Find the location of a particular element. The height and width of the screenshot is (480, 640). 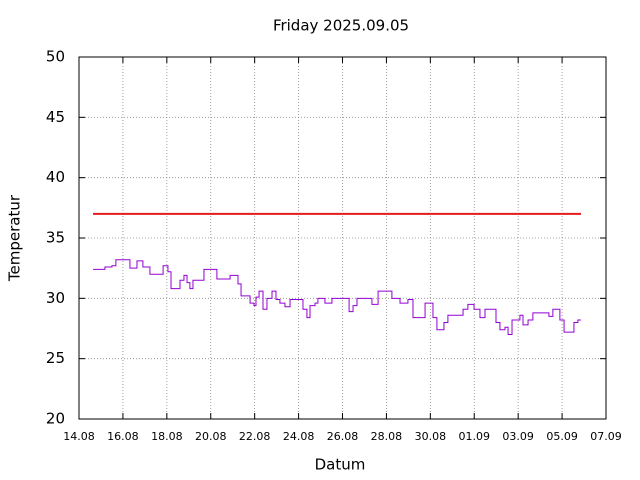

x-tick-label: 05.09 is located at coordinates (562, 436).